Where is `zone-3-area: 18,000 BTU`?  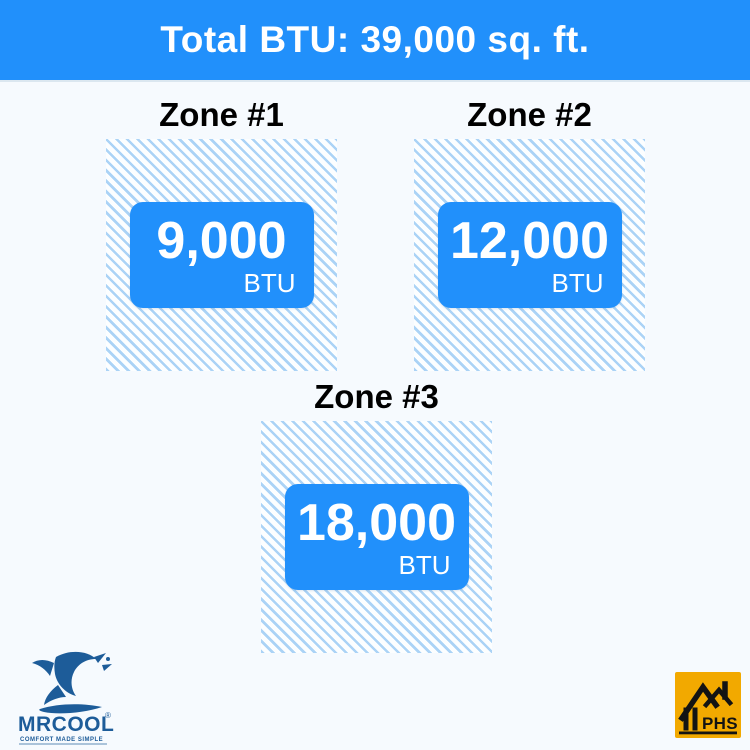 zone-3-area: 18,000 BTU is located at coordinates (376, 537).